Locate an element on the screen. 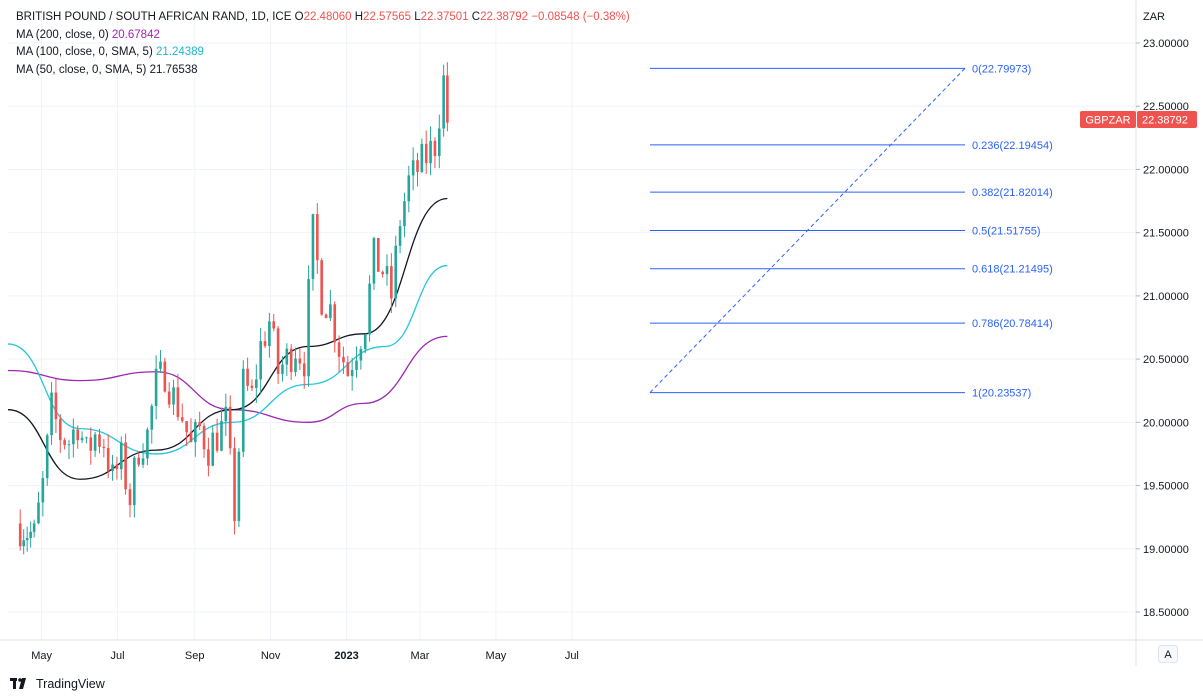  ma100-label: MA (100, close, 0, SMA, 5) is located at coordinates (84, 52).